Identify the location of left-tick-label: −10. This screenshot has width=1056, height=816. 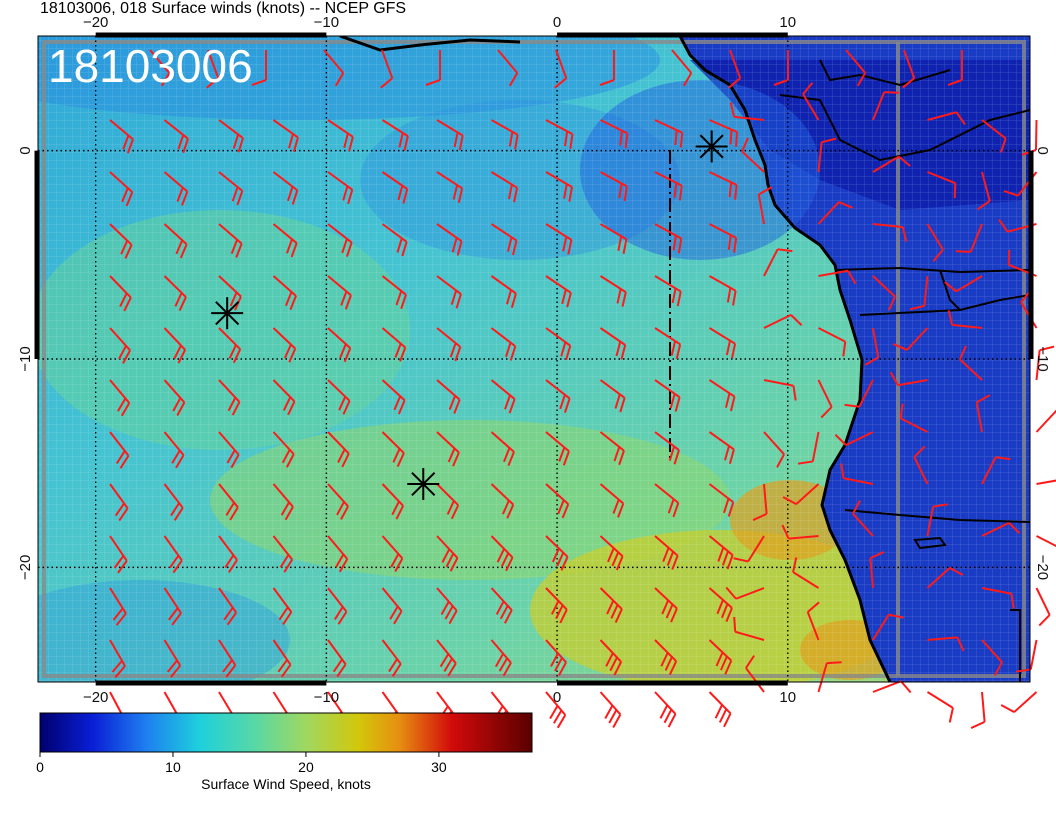
(25, 358).